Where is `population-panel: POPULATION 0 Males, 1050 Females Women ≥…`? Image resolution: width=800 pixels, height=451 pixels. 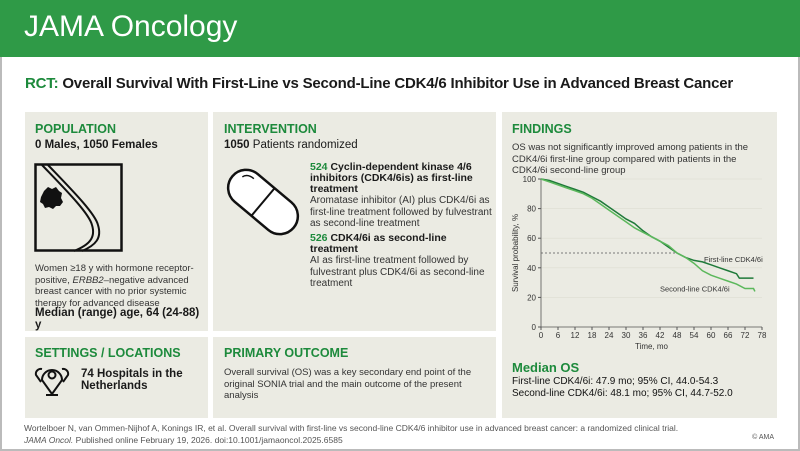 population-panel: POPULATION 0 Males, 1050 Females Women ≥… is located at coordinates (116, 221).